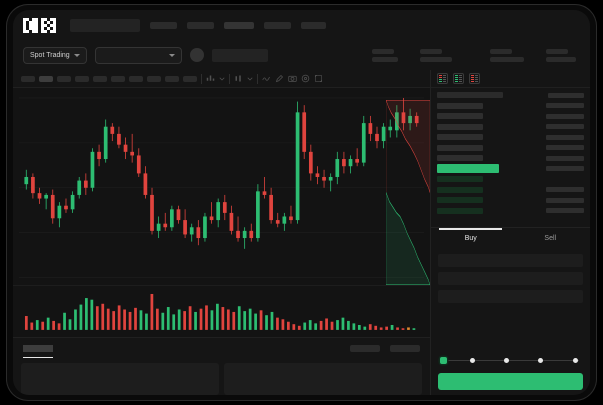 The image size is (603, 405). I want to click on market-stat-3-label, so click(501, 51).